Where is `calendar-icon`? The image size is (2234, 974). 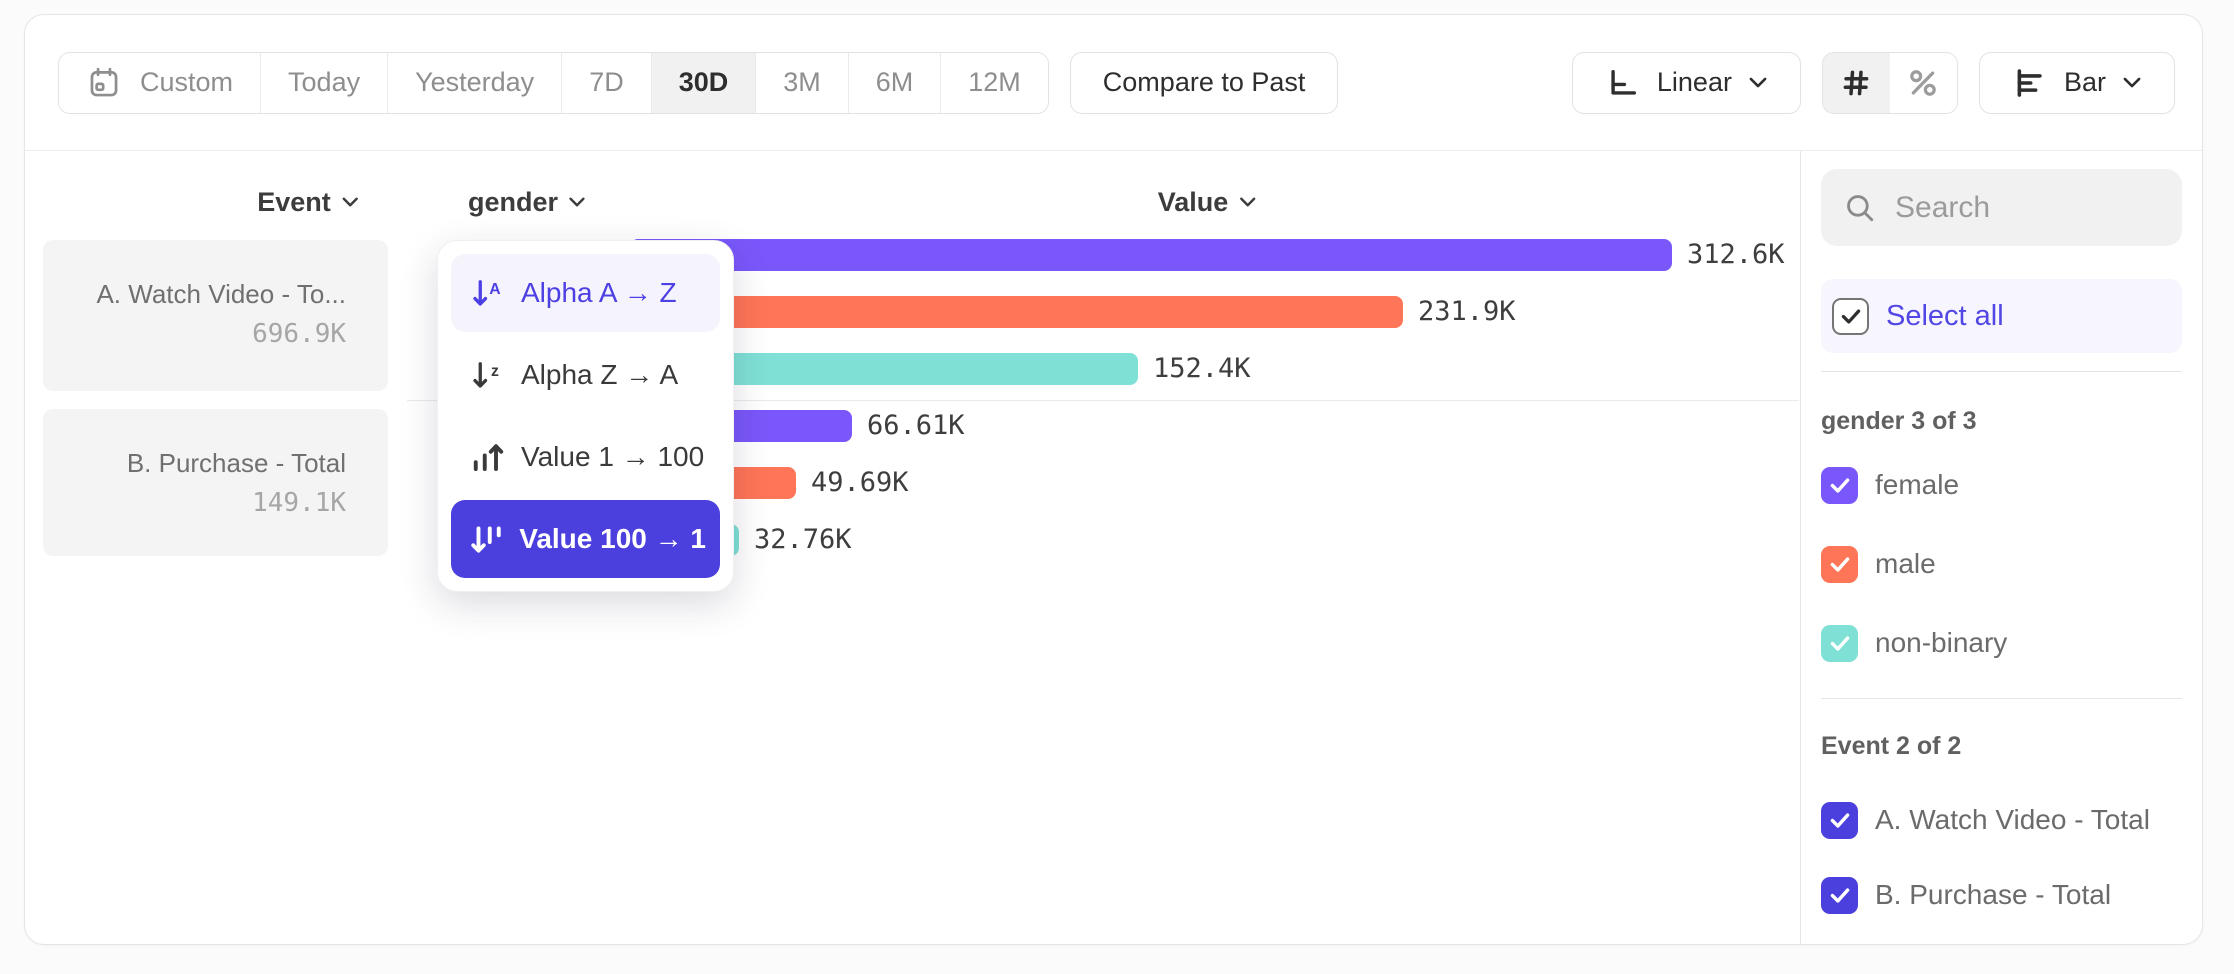
calendar-icon is located at coordinates (104, 83).